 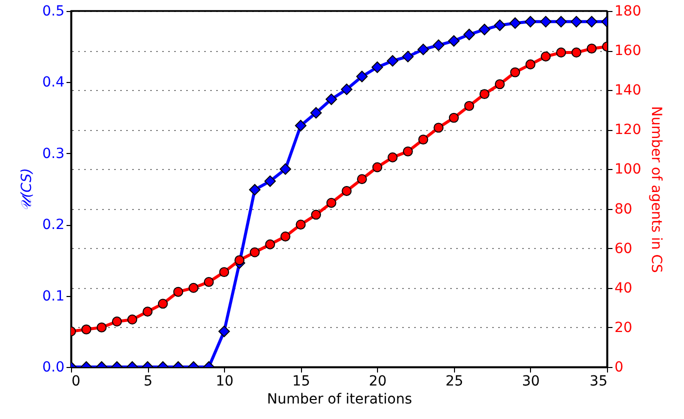 I want to click on y-tick-label: 0.4, so click(x=53, y=82).